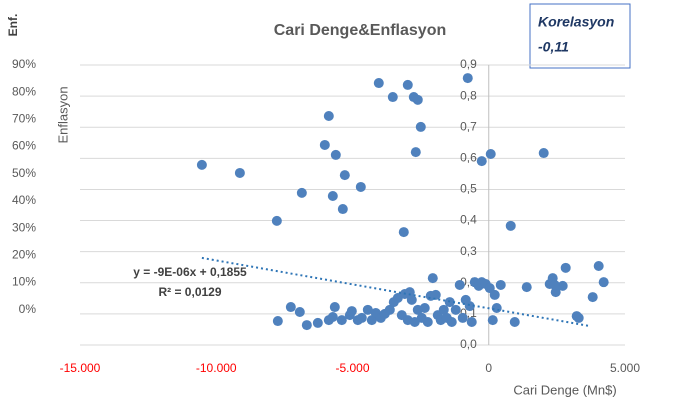 Image resolution: width=680 pixels, height=408 pixels. Describe the element at coordinates (62, 114) in the screenshot. I see `y-axis-title: Enflasyon` at that location.